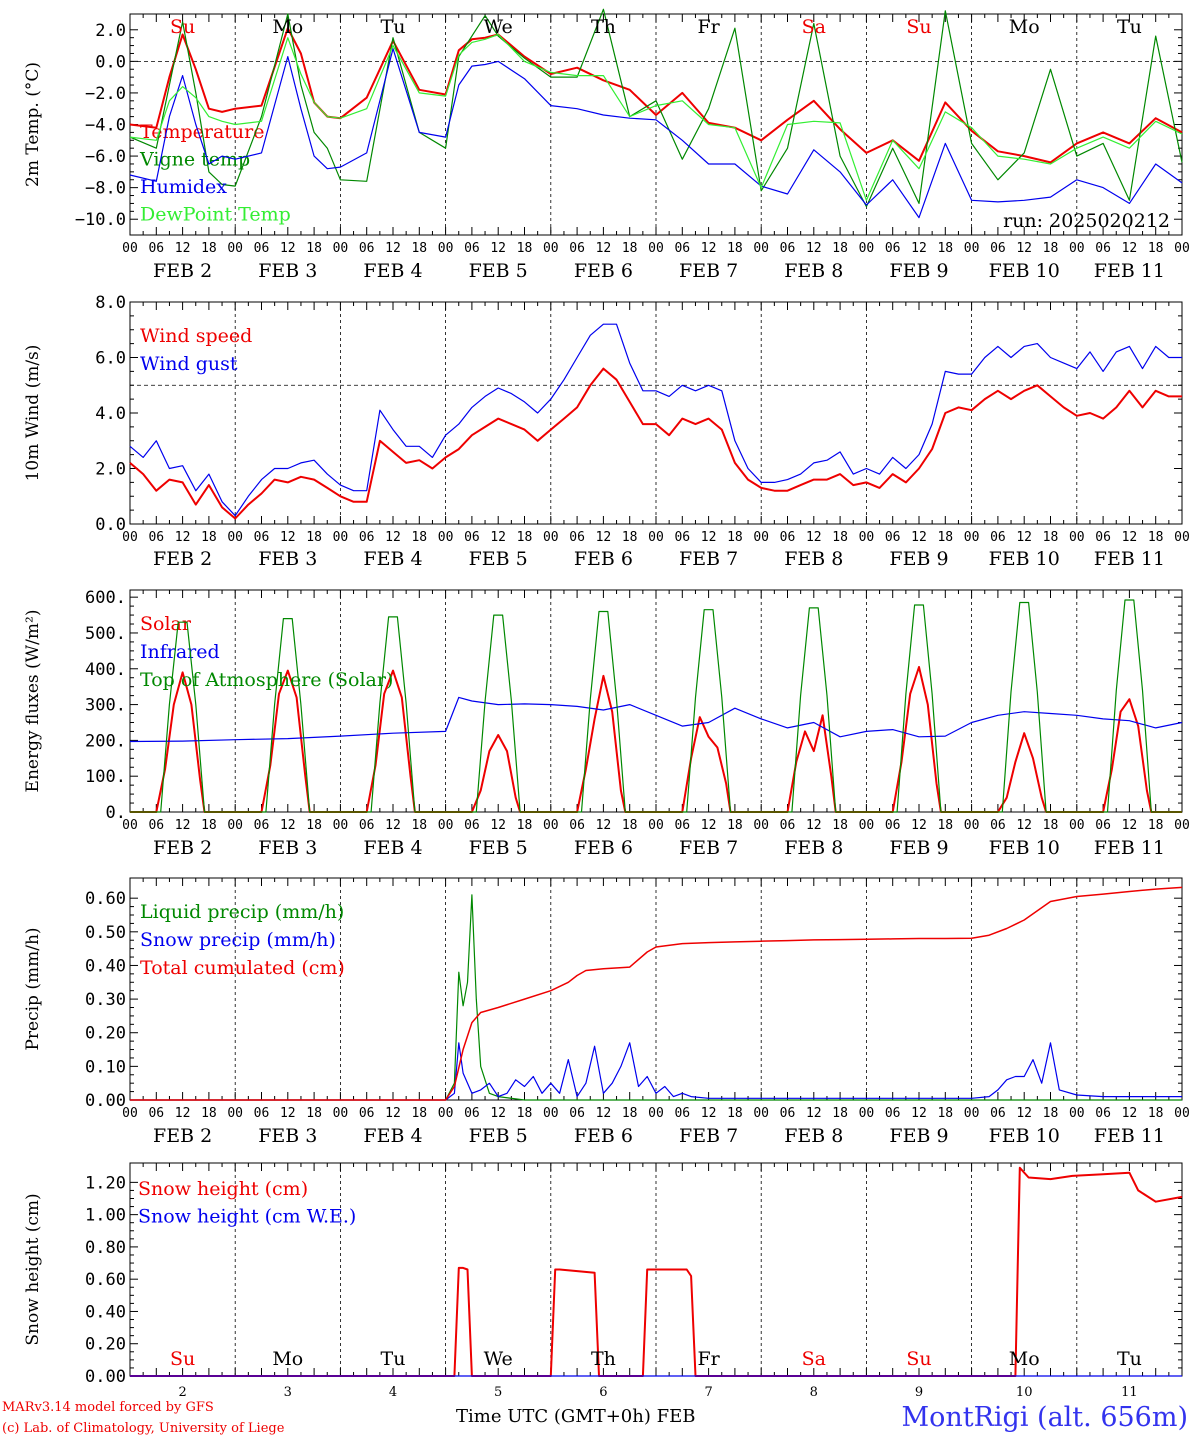  Describe the element at coordinates (105, 1101) in the screenshot. I see `y-tick-label: 0.00` at that location.